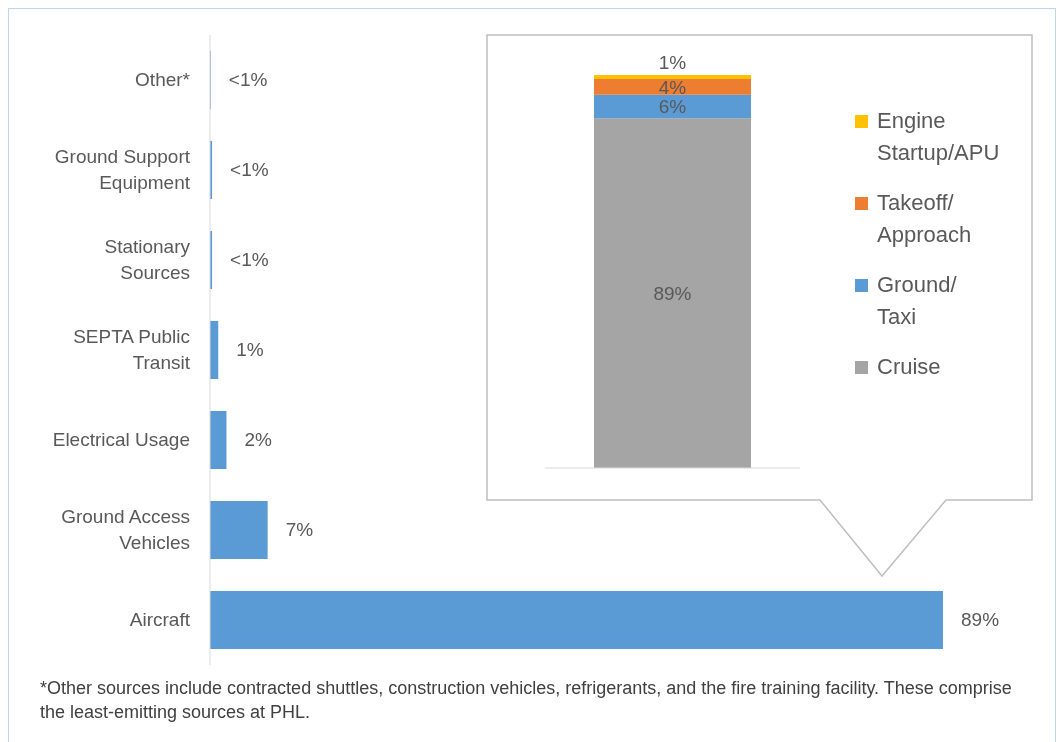 The height and width of the screenshot is (742, 1058). Describe the element at coordinates (122, 169) in the screenshot. I see `y-tick-label: Ground Support Equipment` at that location.